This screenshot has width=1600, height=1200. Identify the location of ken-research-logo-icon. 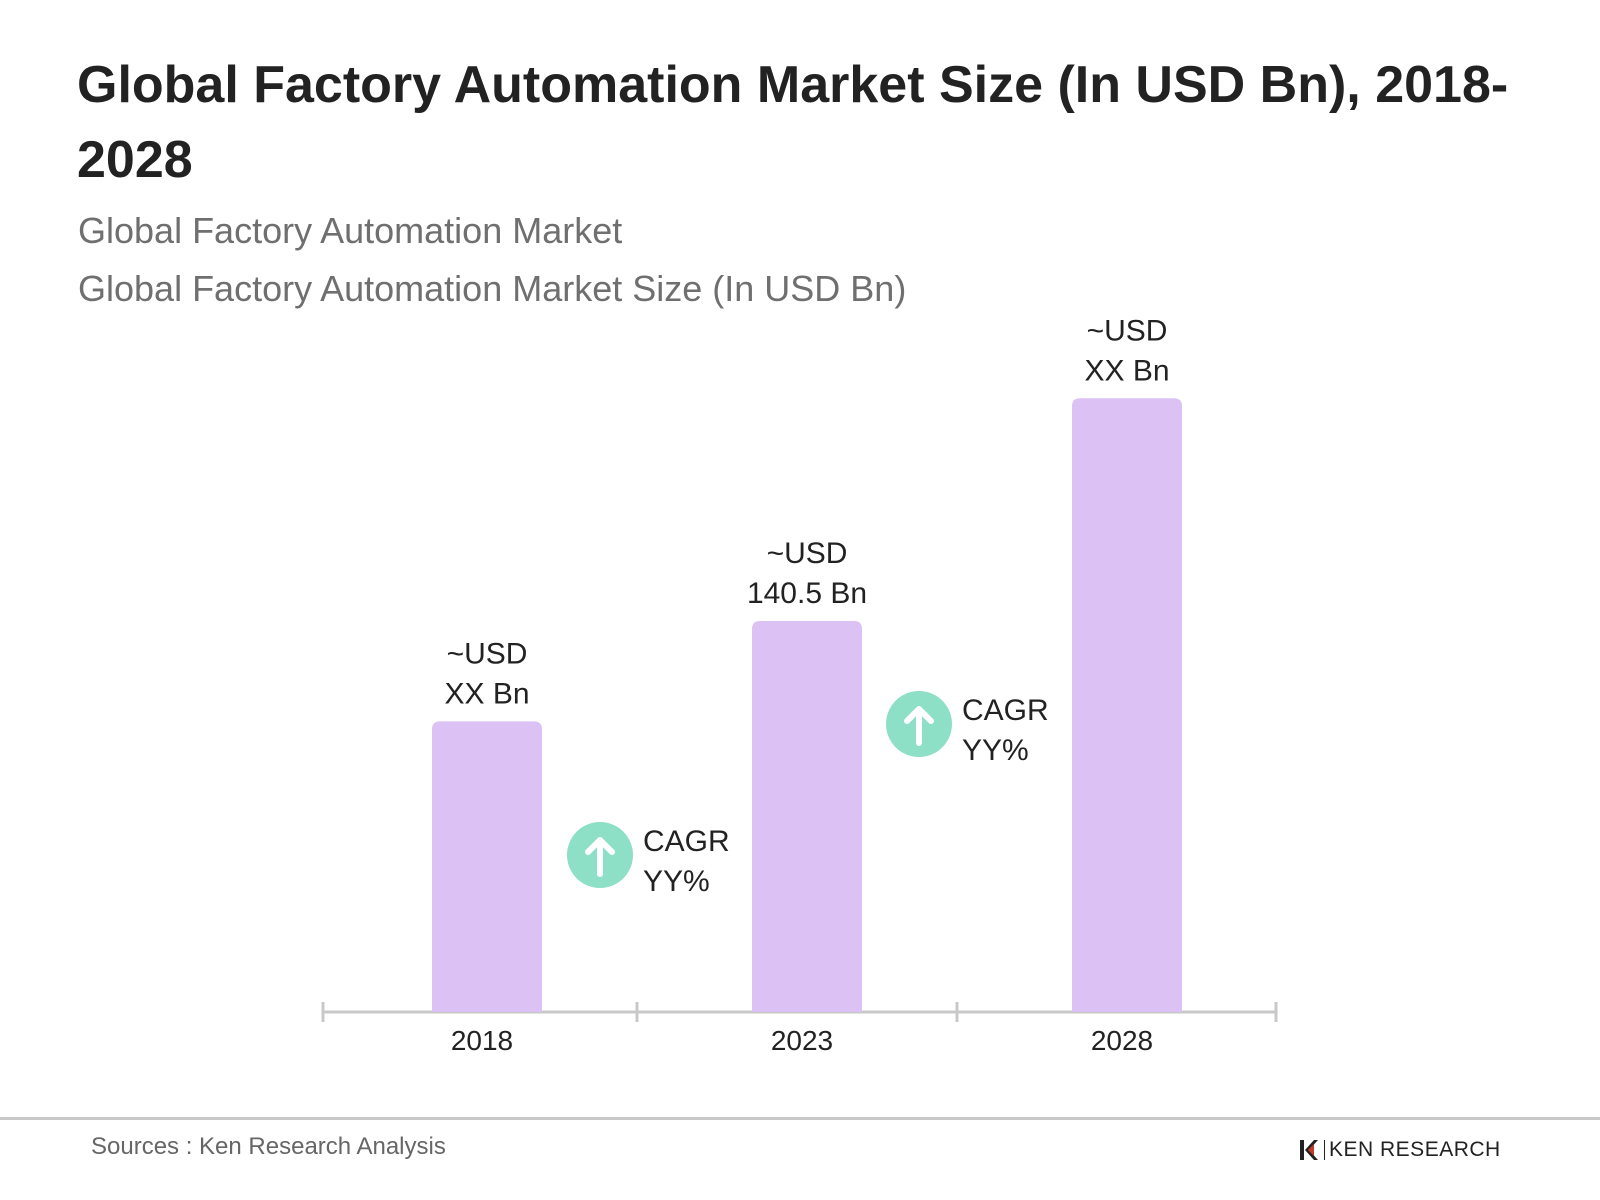
(1309, 1150).